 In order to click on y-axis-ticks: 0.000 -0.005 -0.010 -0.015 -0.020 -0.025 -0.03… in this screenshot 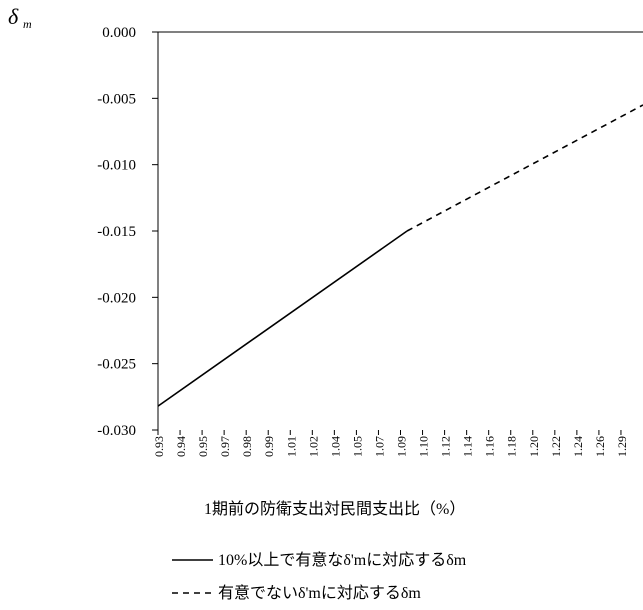, I will do `click(127, 232)`.